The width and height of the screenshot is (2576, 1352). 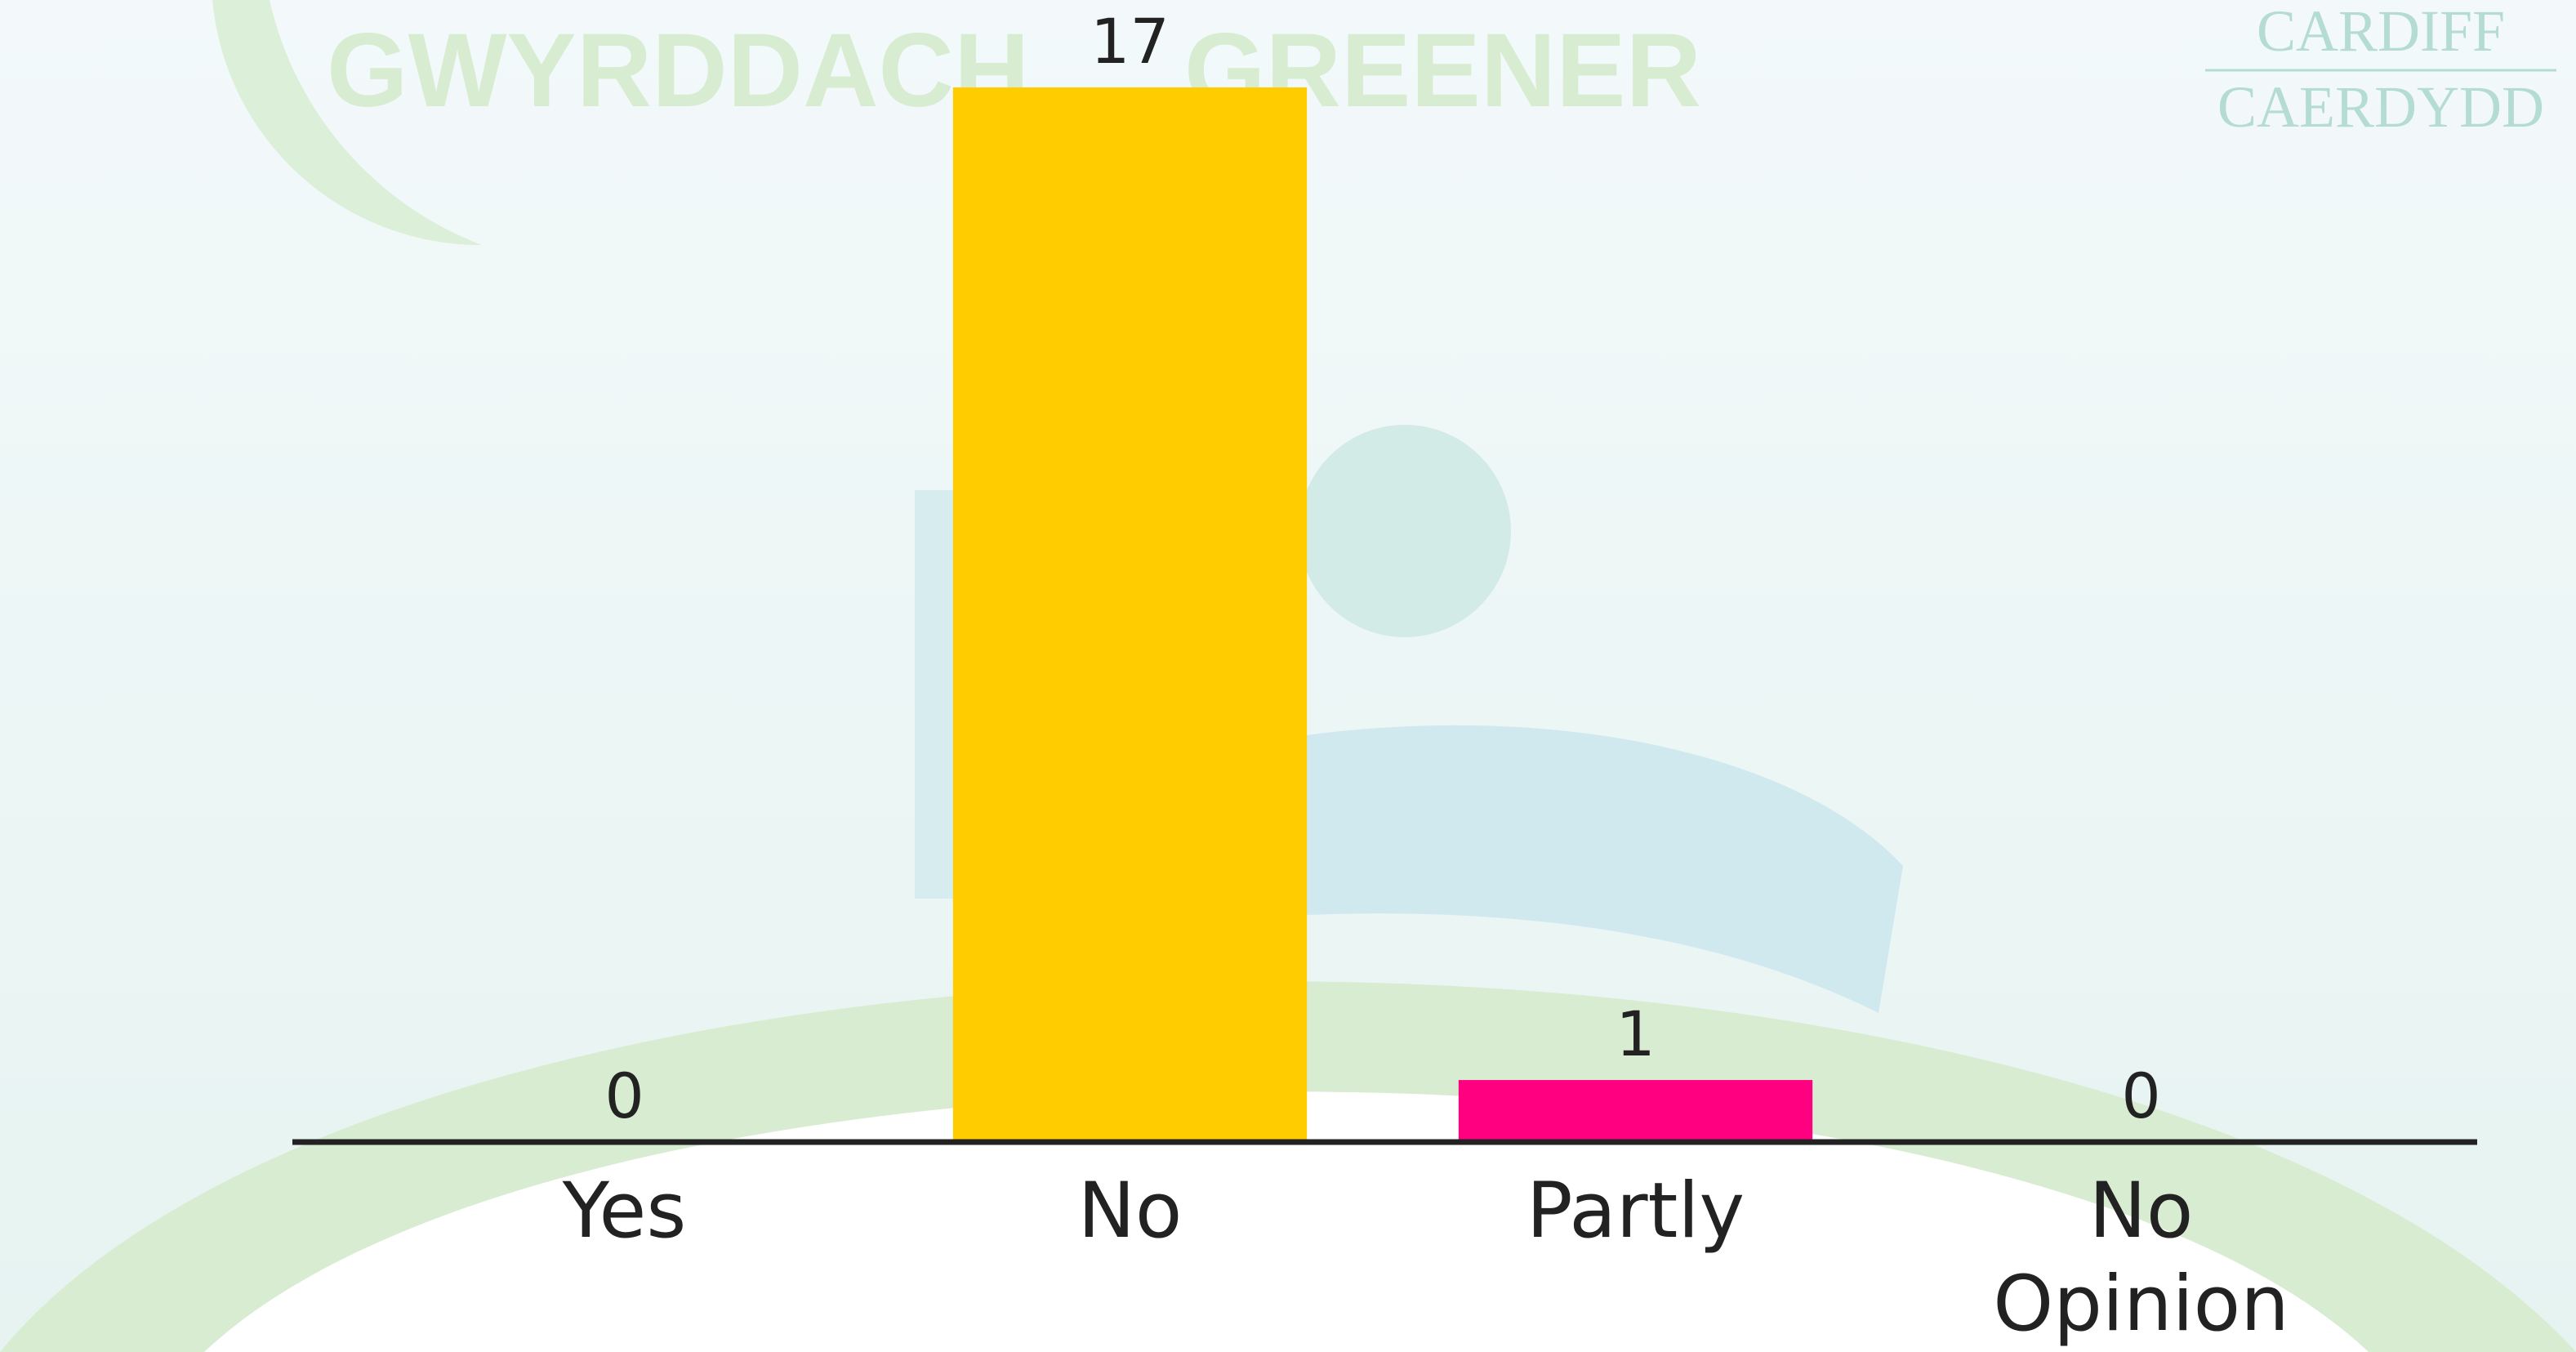 What do you see at coordinates (1635, 1211) in the screenshot?
I see `x-tick-label: Partly` at bounding box center [1635, 1211].